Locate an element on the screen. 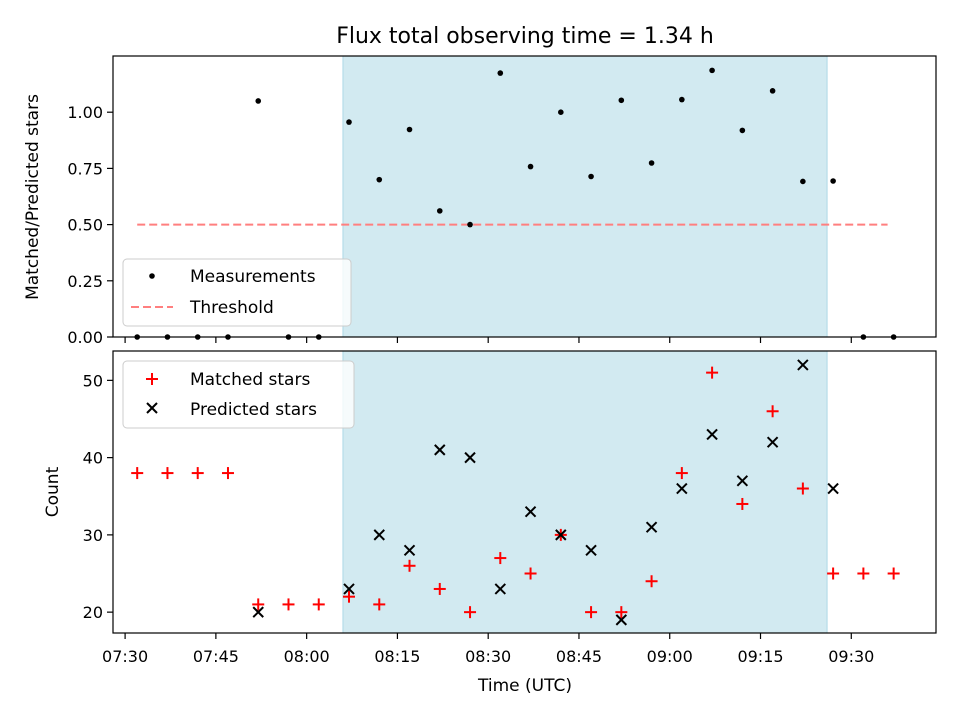  legend-label-measurements: Measurements is located at coordinates (253, 277).